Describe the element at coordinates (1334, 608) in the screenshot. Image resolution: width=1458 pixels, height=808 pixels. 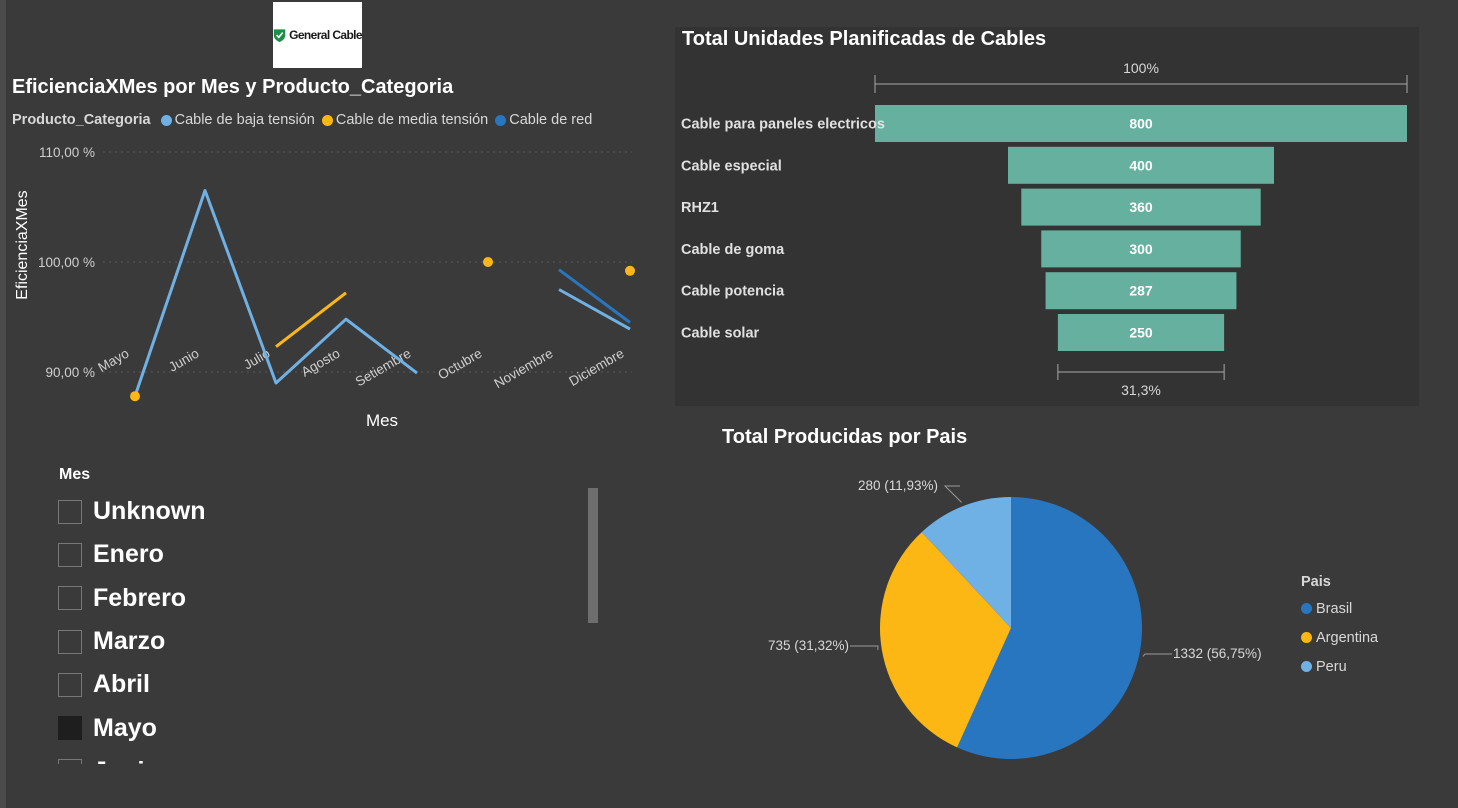
I see `legend-label: Brasil` at that location.